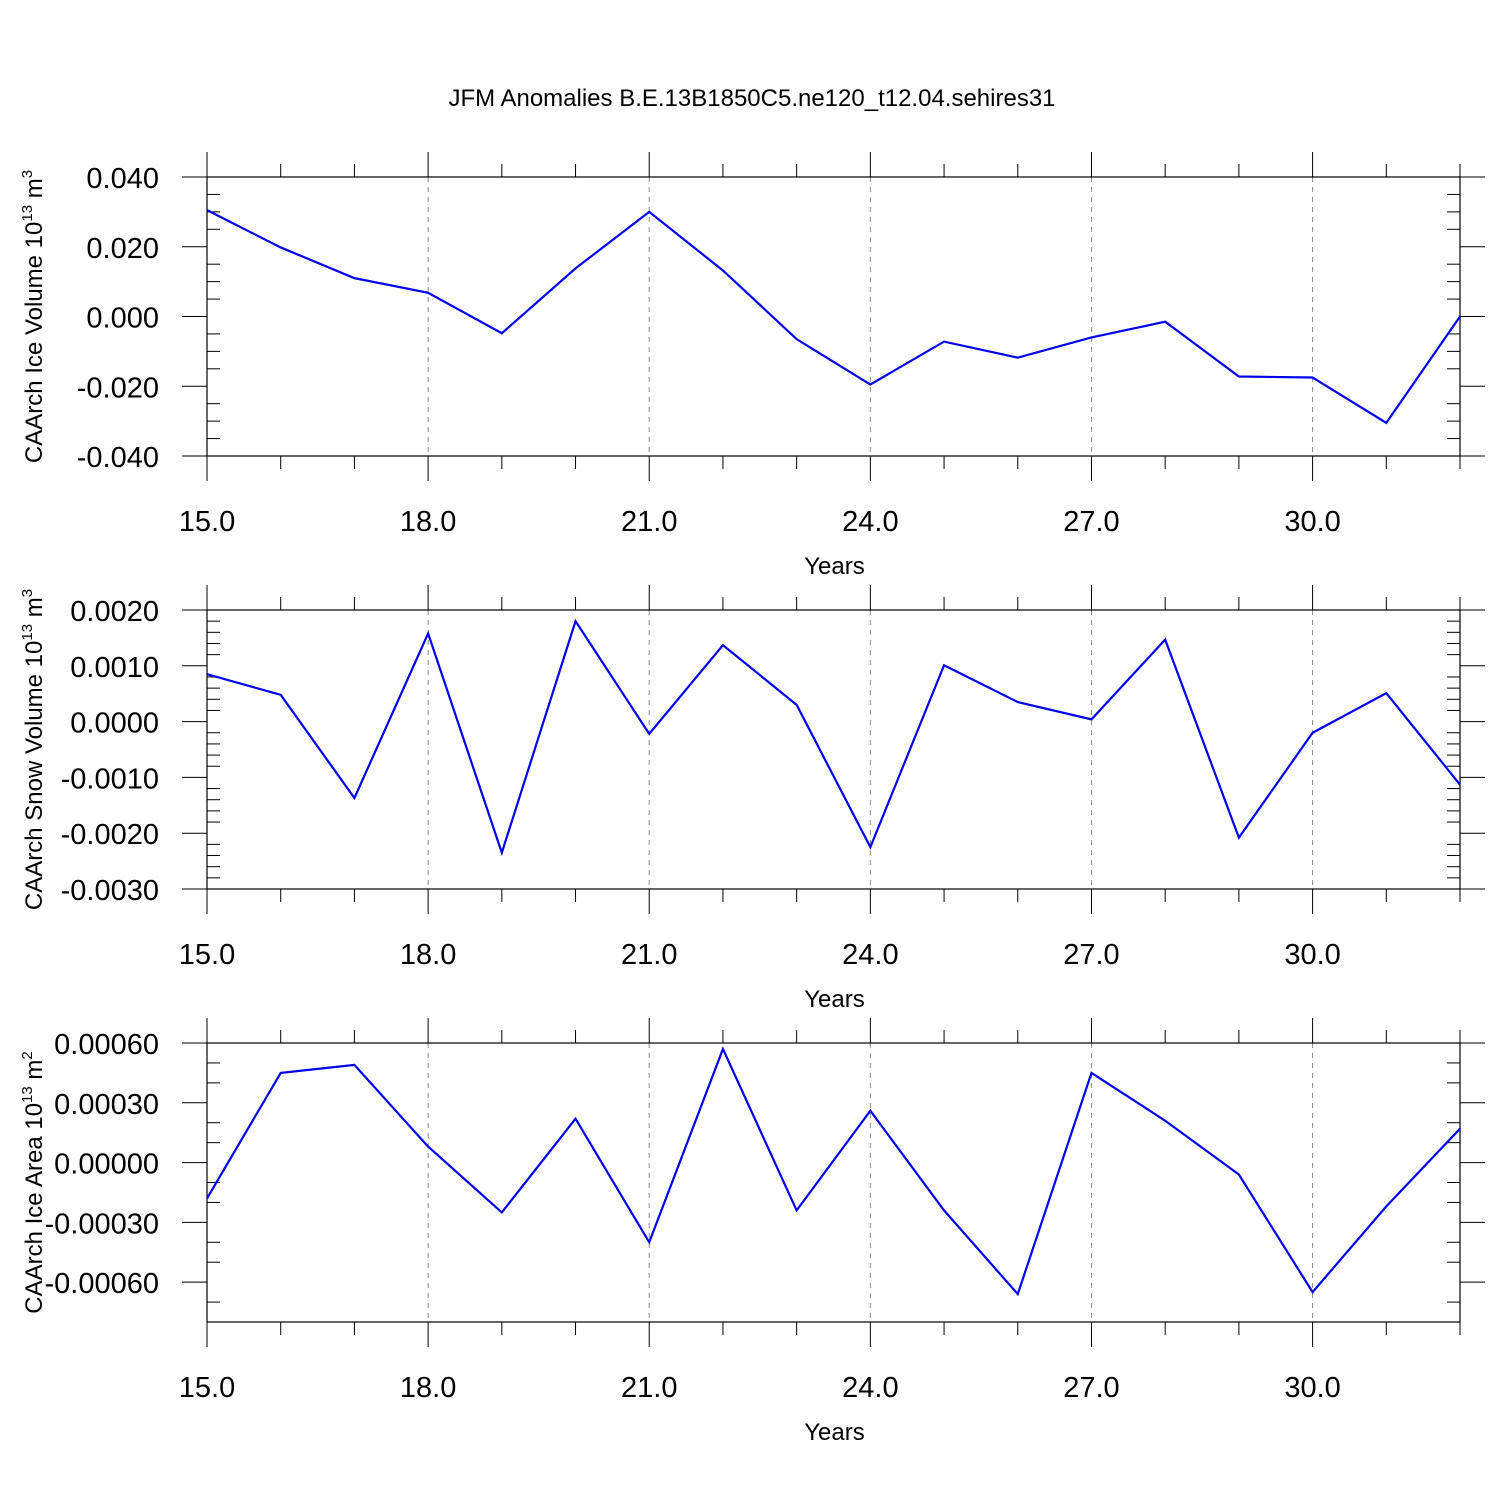  Describe the element at coordinates (102, 1284) in the screenshot. I see `y-tick-label: -0.00060` at that location.